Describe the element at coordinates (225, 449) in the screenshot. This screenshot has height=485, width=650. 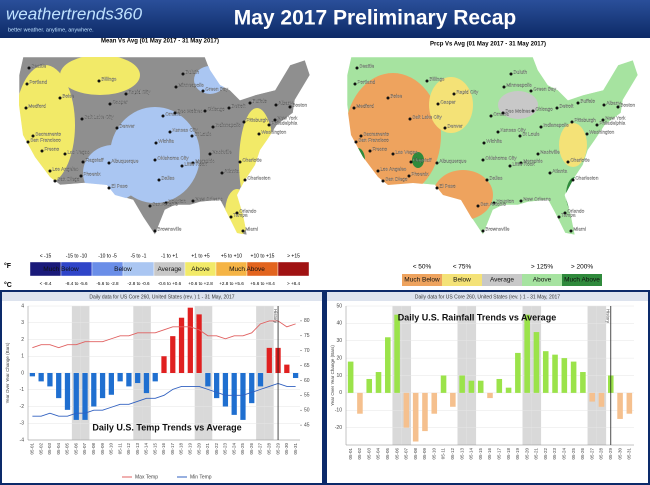
I see `x-tick-label: 05-23` at that location.